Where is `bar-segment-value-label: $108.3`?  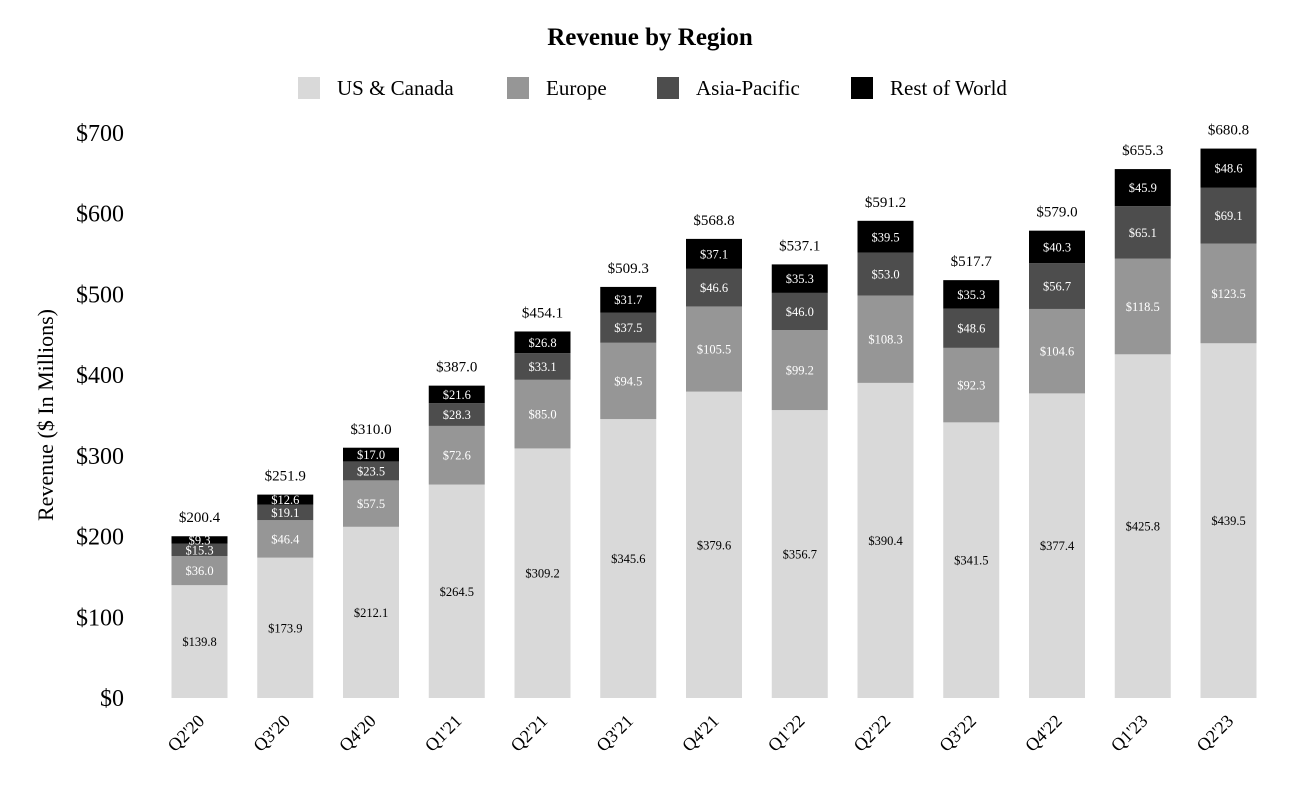
bar-segment-value-label: $108.3 is located at coordinates (885, 340).